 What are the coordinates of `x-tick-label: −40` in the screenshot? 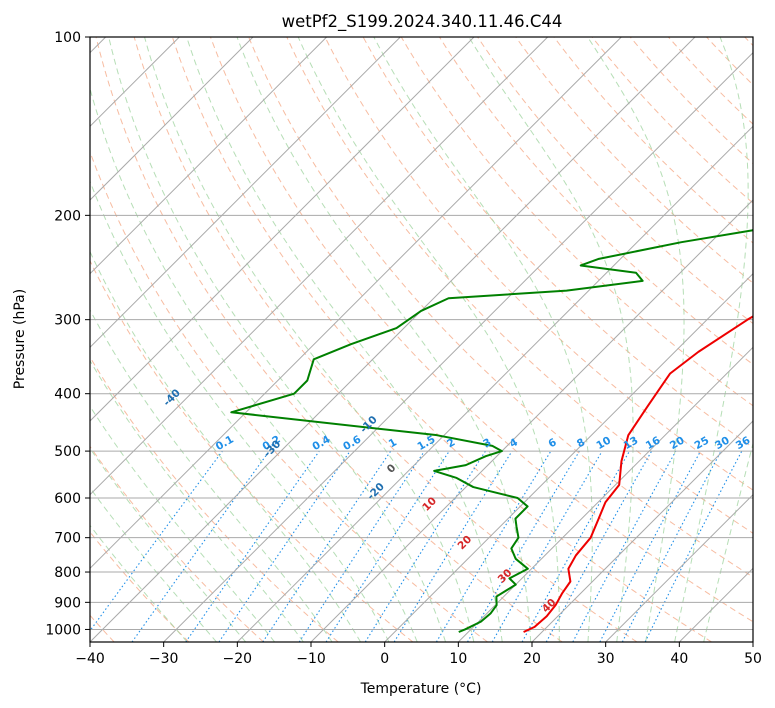 It's located at (90, 659).